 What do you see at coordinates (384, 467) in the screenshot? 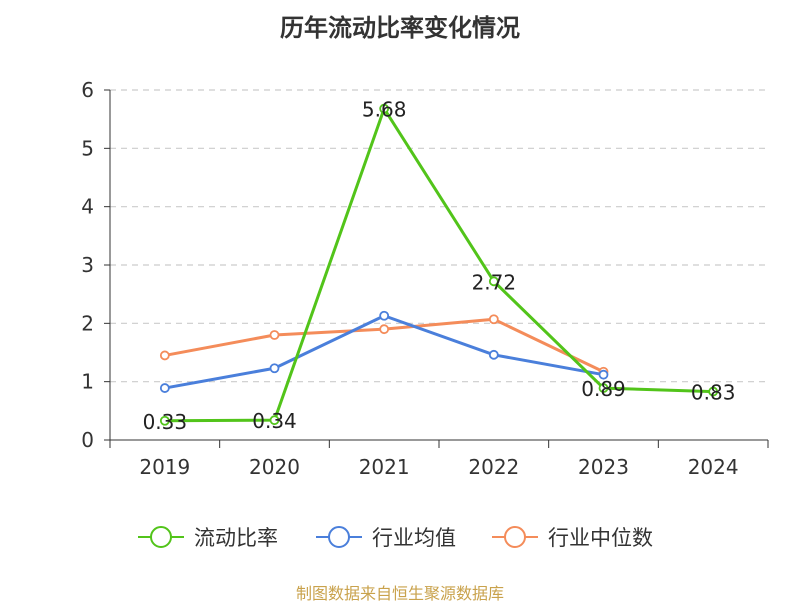
I see `x-tick-label: 2021` at bounding box center [384, 467].